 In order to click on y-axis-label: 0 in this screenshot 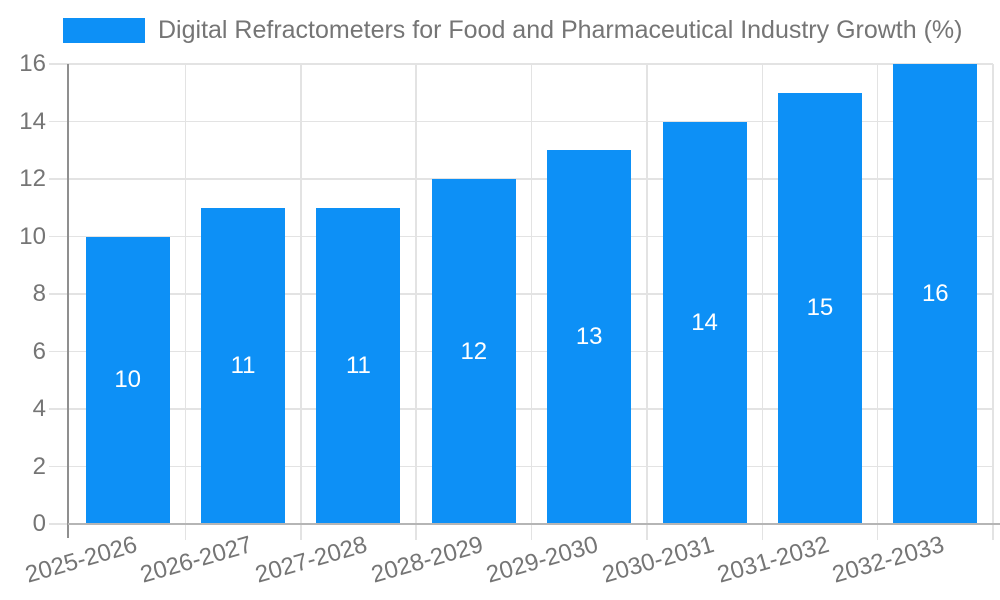, I will do `click(39, 523)`.